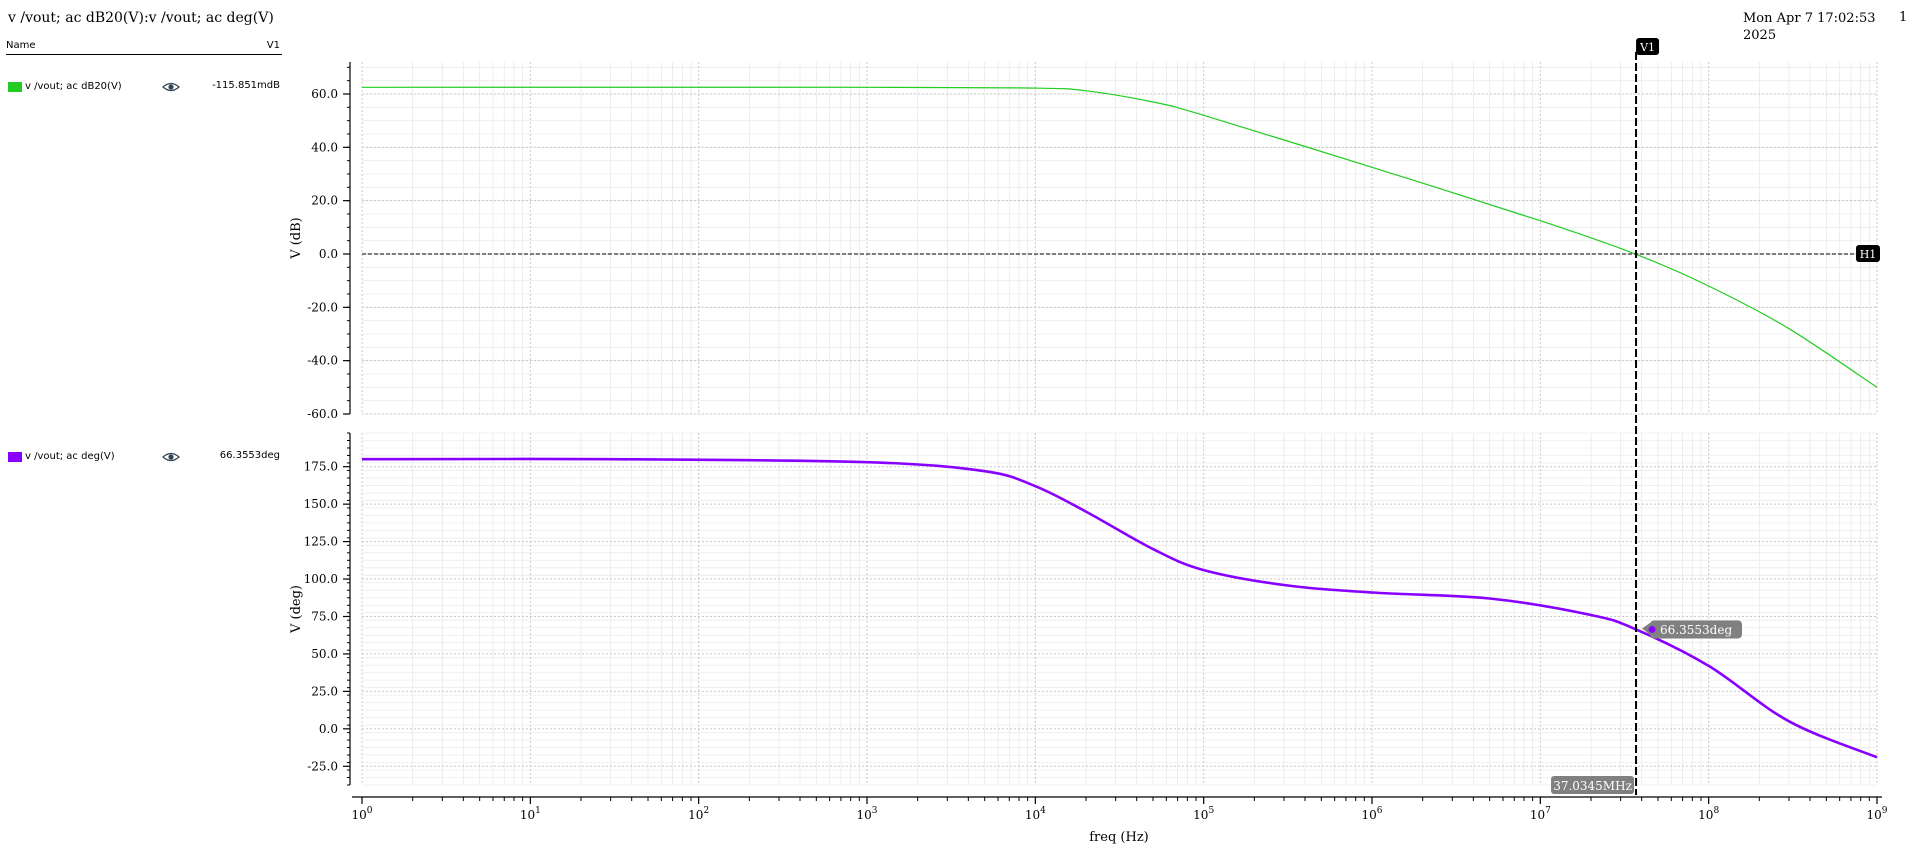  I want to click on x-tick-label: 10⁸, so click(1708, 814).